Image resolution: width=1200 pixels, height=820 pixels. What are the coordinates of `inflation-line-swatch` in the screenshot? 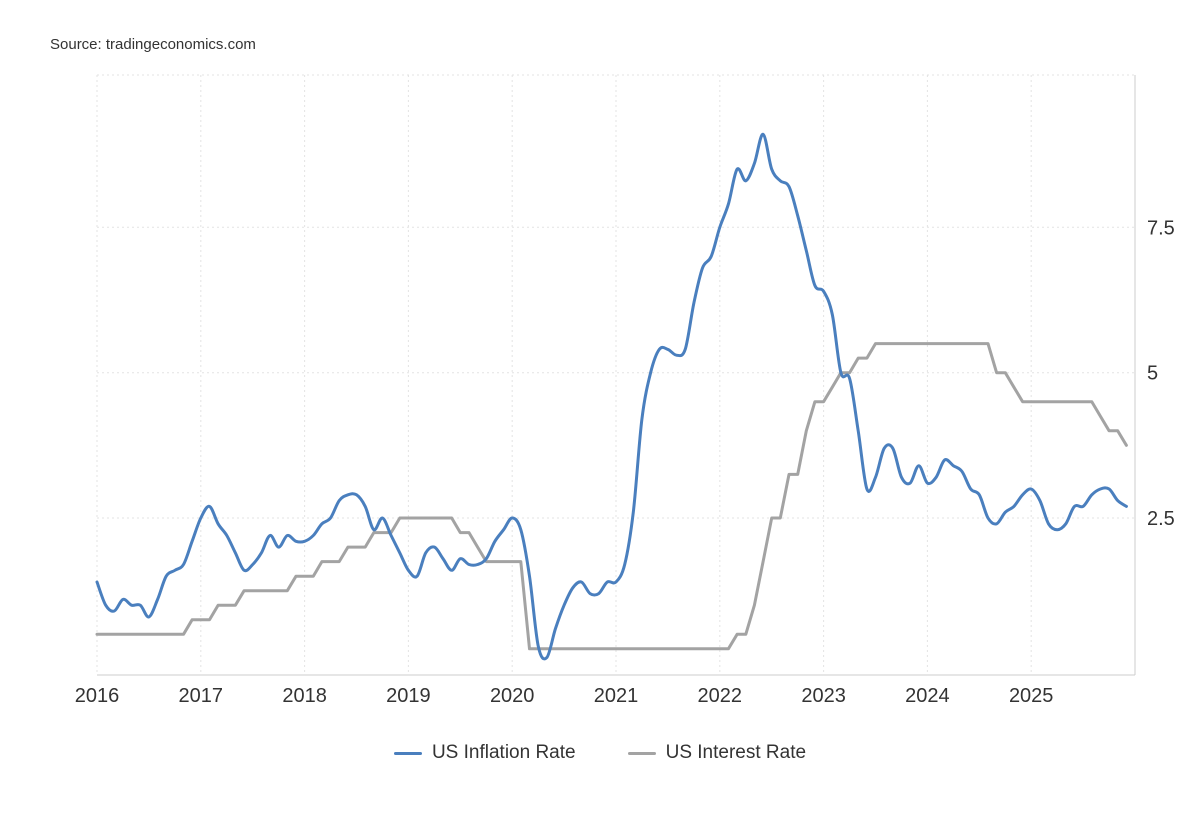 It's located at (407, 753).